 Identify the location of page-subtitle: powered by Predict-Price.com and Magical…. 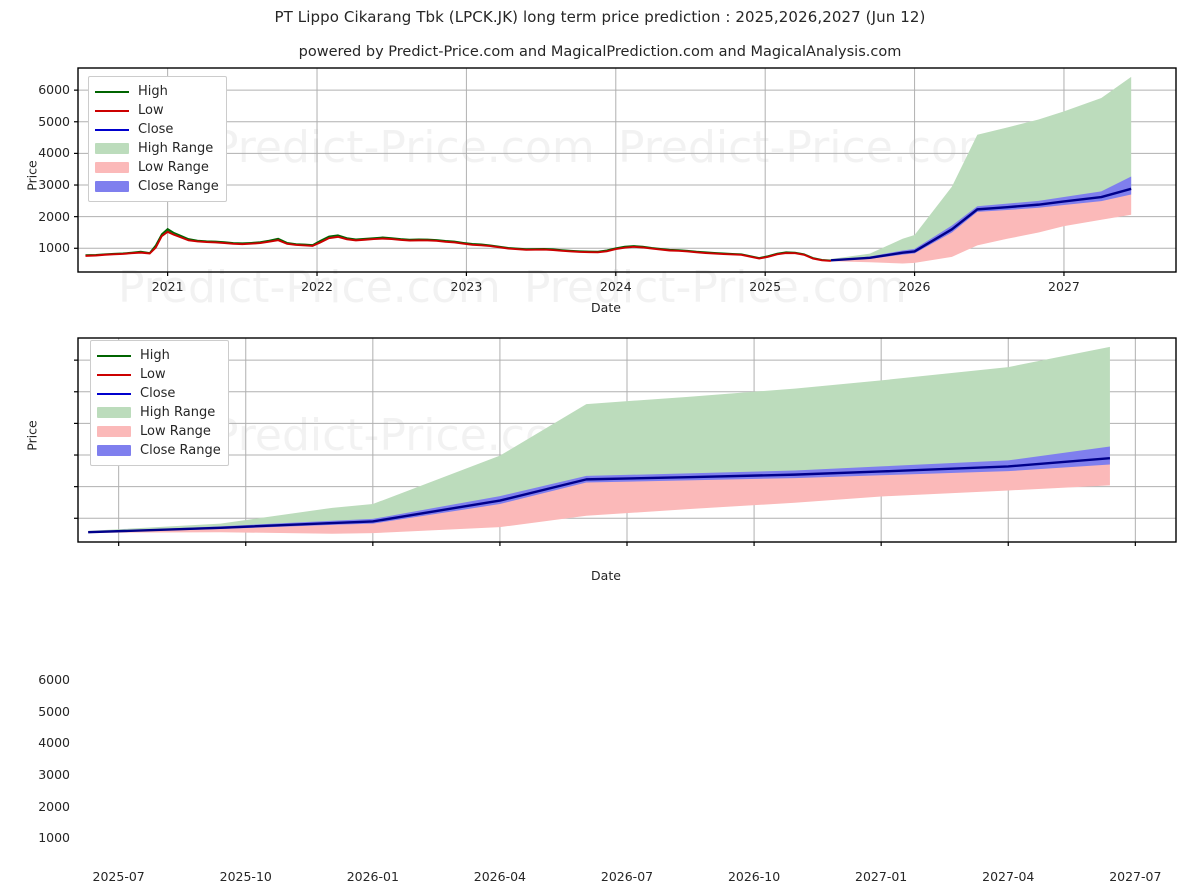
(600, 52).